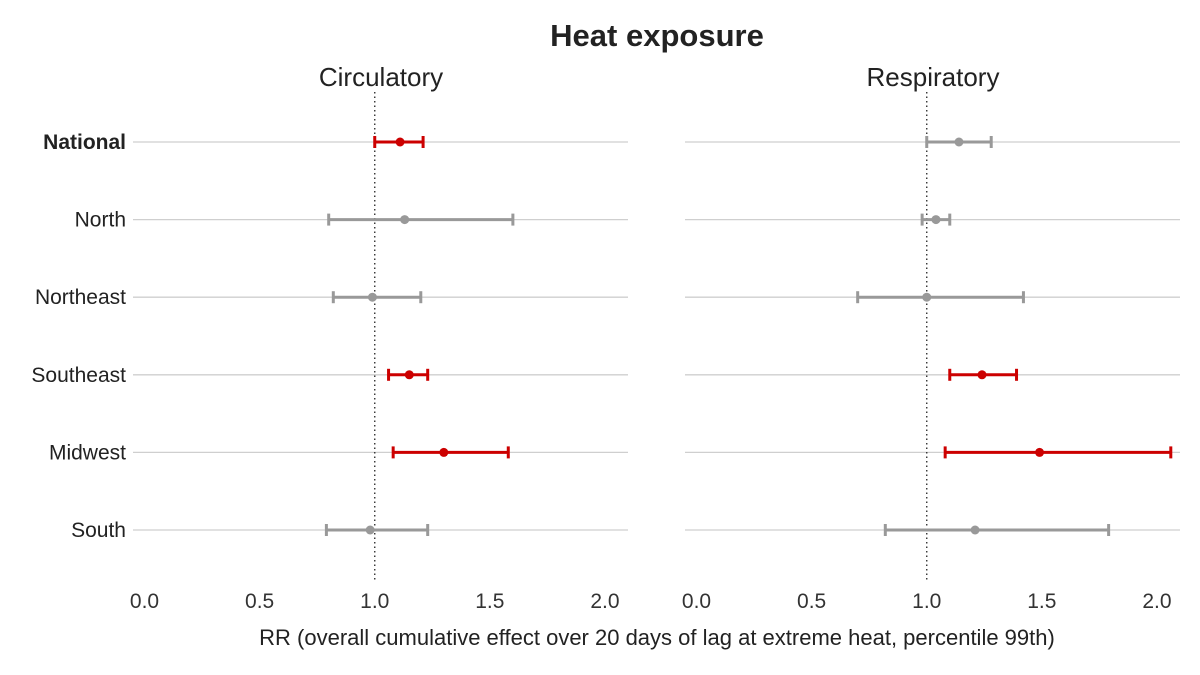 The height and width of the screenshot is (675, 1200). I want to click on panel-title-respiratory: Respiratory, so click(933, 77).